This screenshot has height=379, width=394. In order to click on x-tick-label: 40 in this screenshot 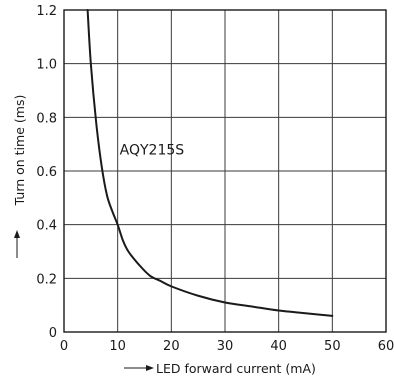, I will do `click(278, 346)`.